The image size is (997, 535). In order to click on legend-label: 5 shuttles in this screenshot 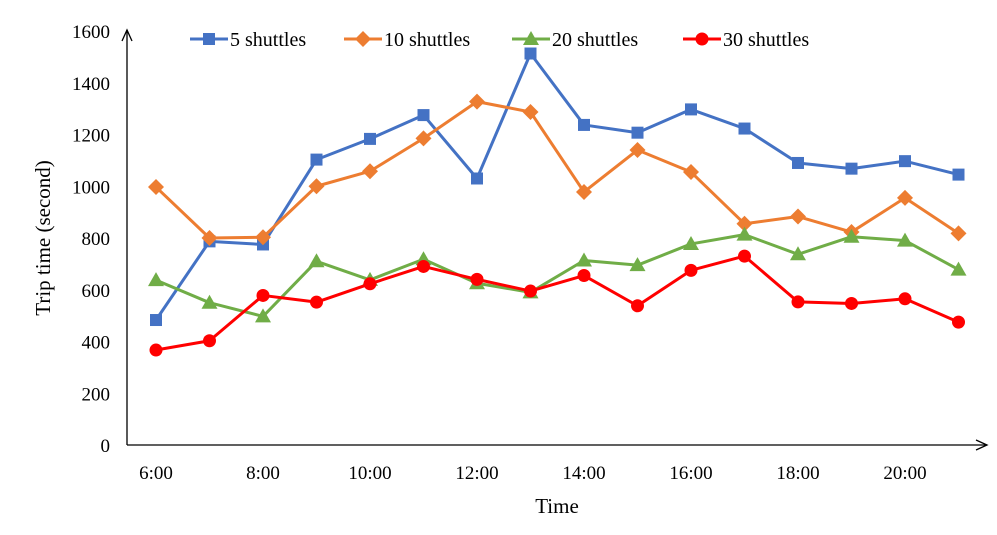, I will do `click(268, 40)`.